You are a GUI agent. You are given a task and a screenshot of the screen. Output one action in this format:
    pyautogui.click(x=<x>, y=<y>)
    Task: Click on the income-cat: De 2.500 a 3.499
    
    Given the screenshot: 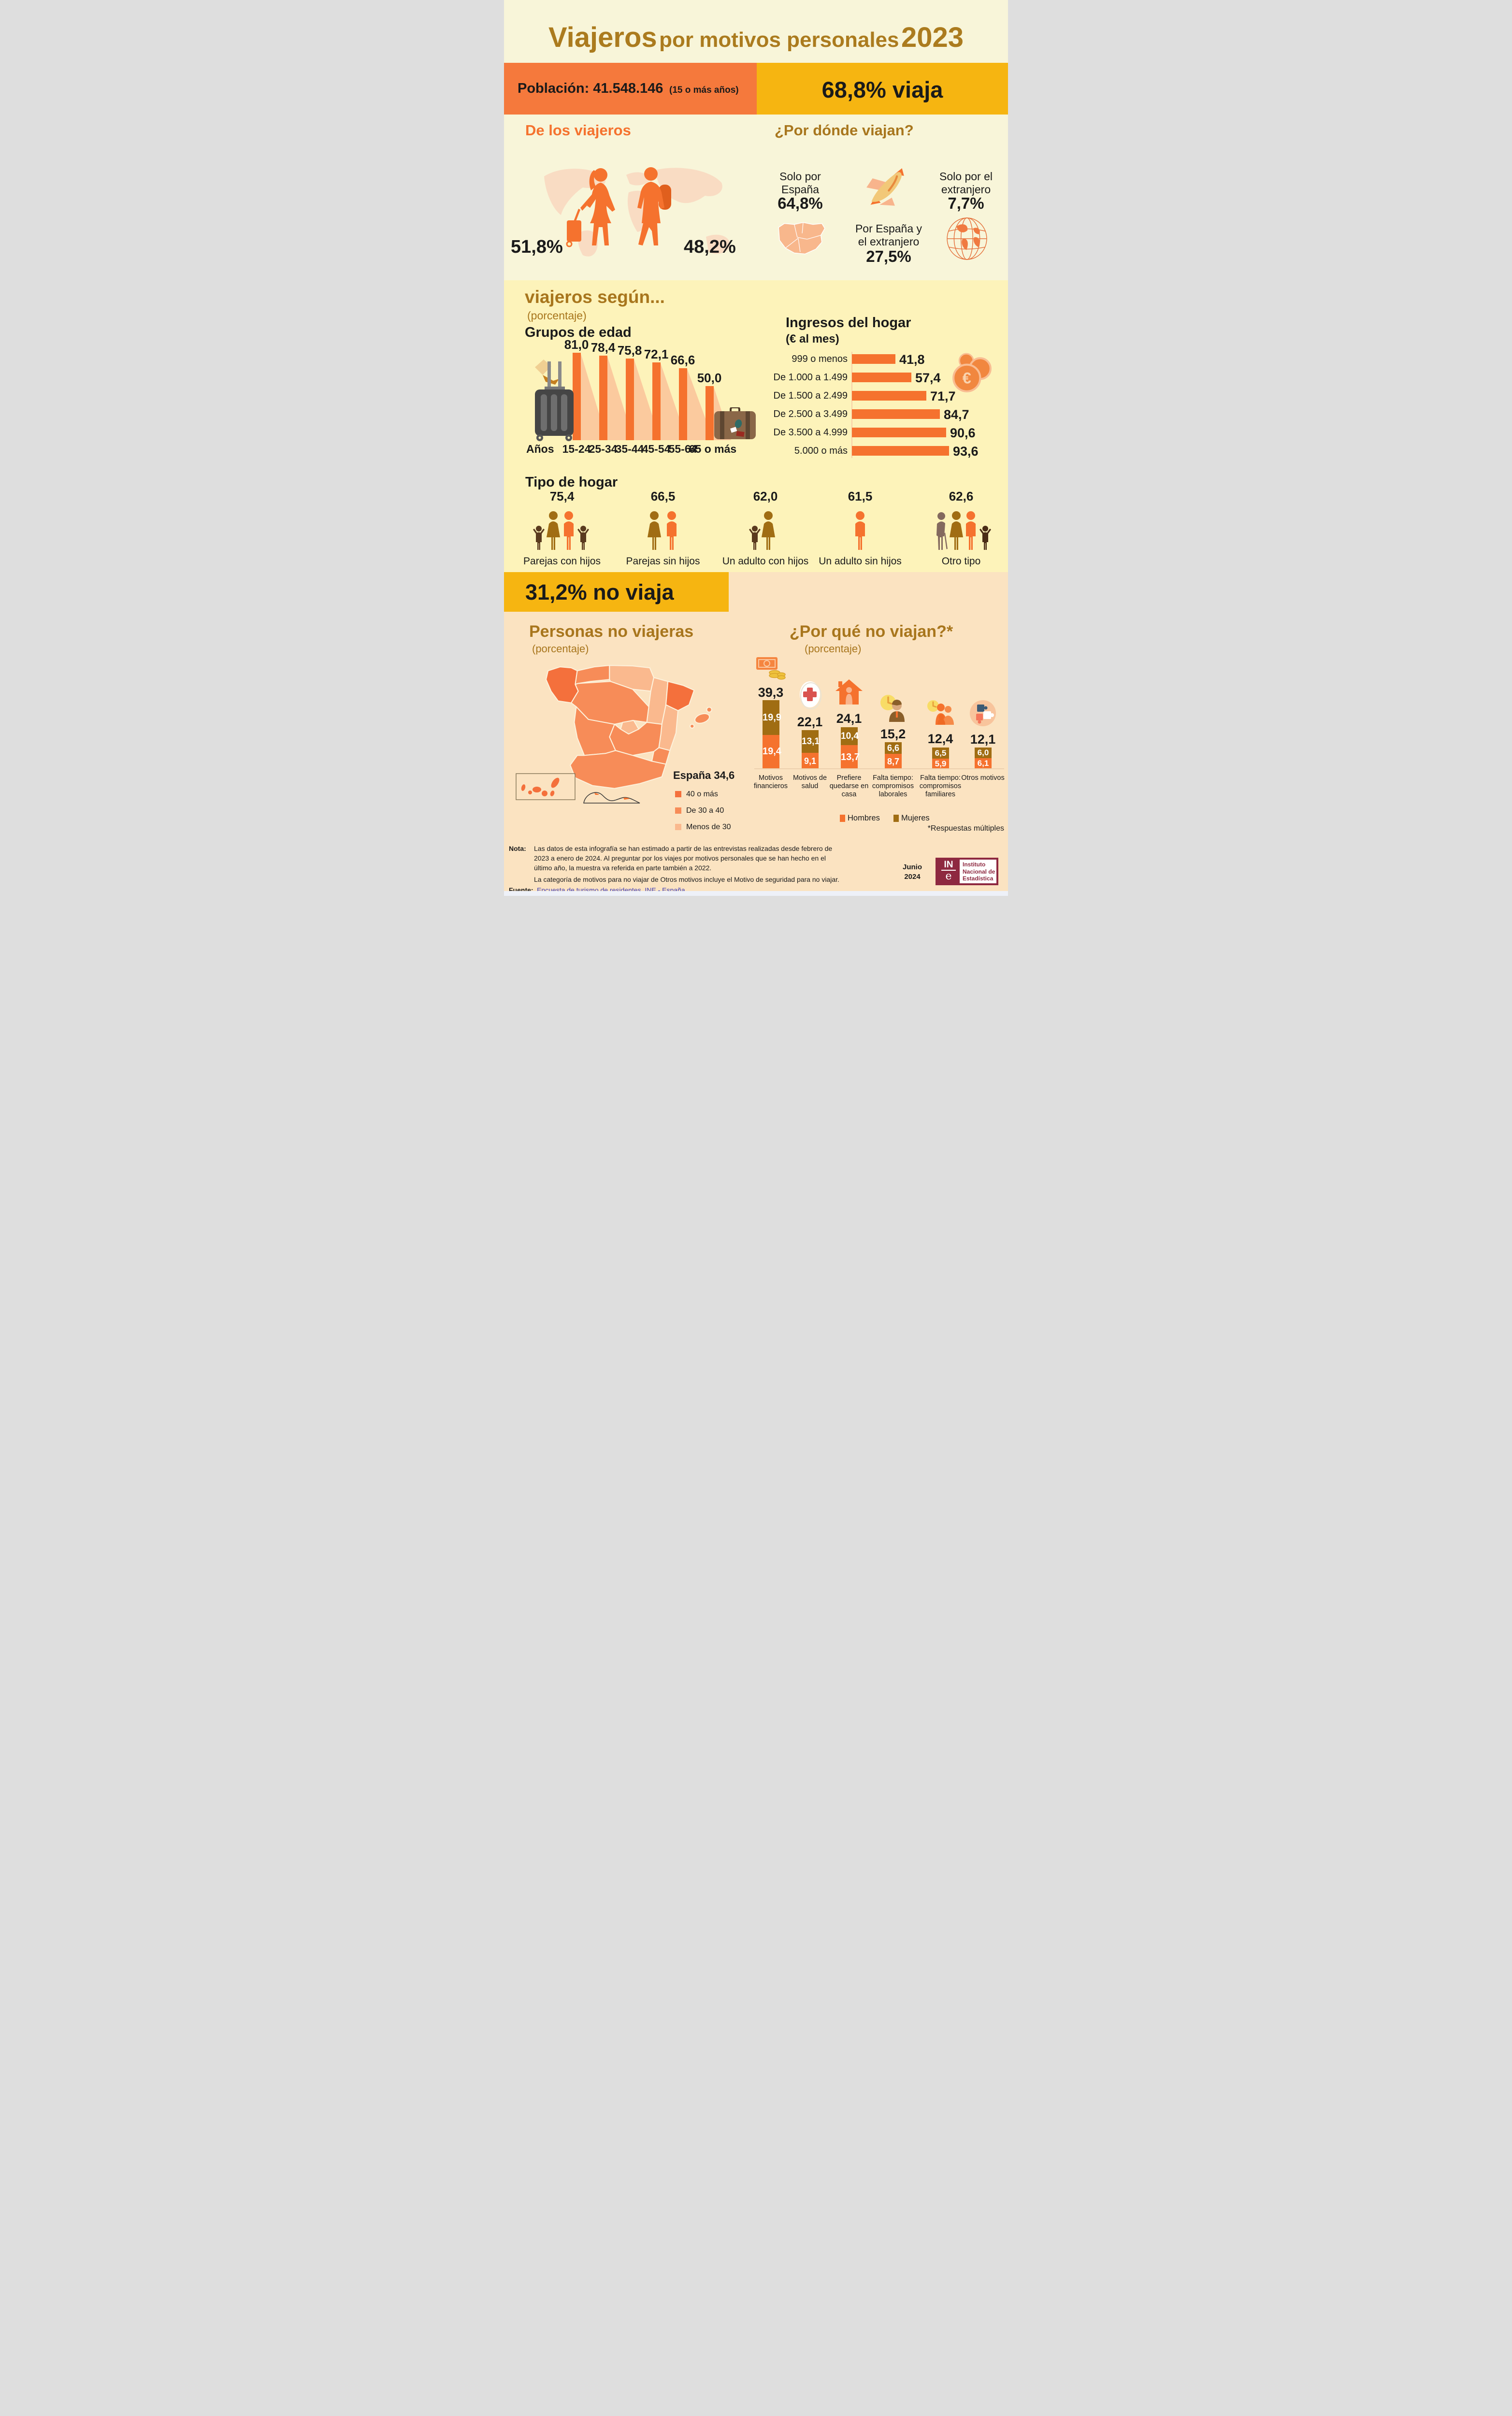 What is the action you would take?
    pyautogui.click(x=811, y=414)
    